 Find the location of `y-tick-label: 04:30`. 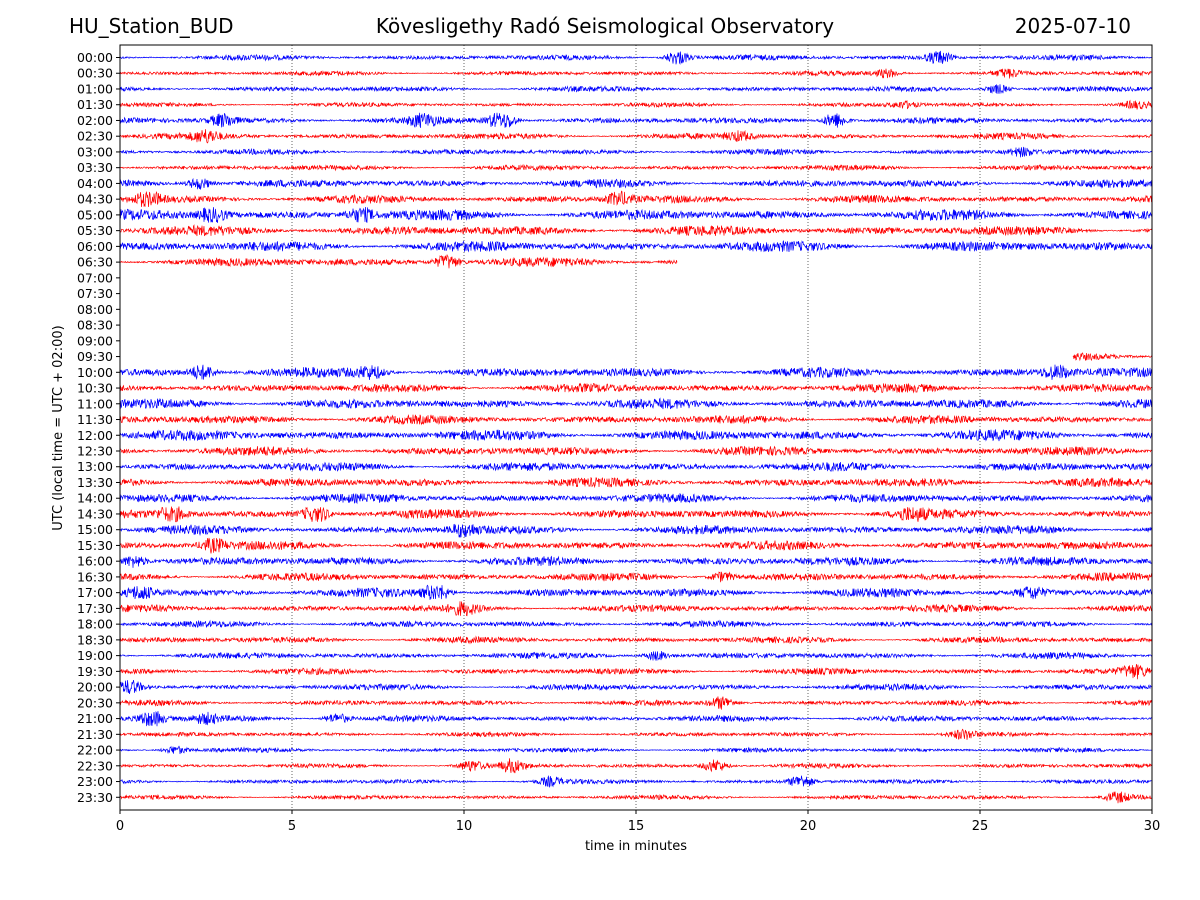

y-tick-label: 04:30 is located at coordinates (95, 199).